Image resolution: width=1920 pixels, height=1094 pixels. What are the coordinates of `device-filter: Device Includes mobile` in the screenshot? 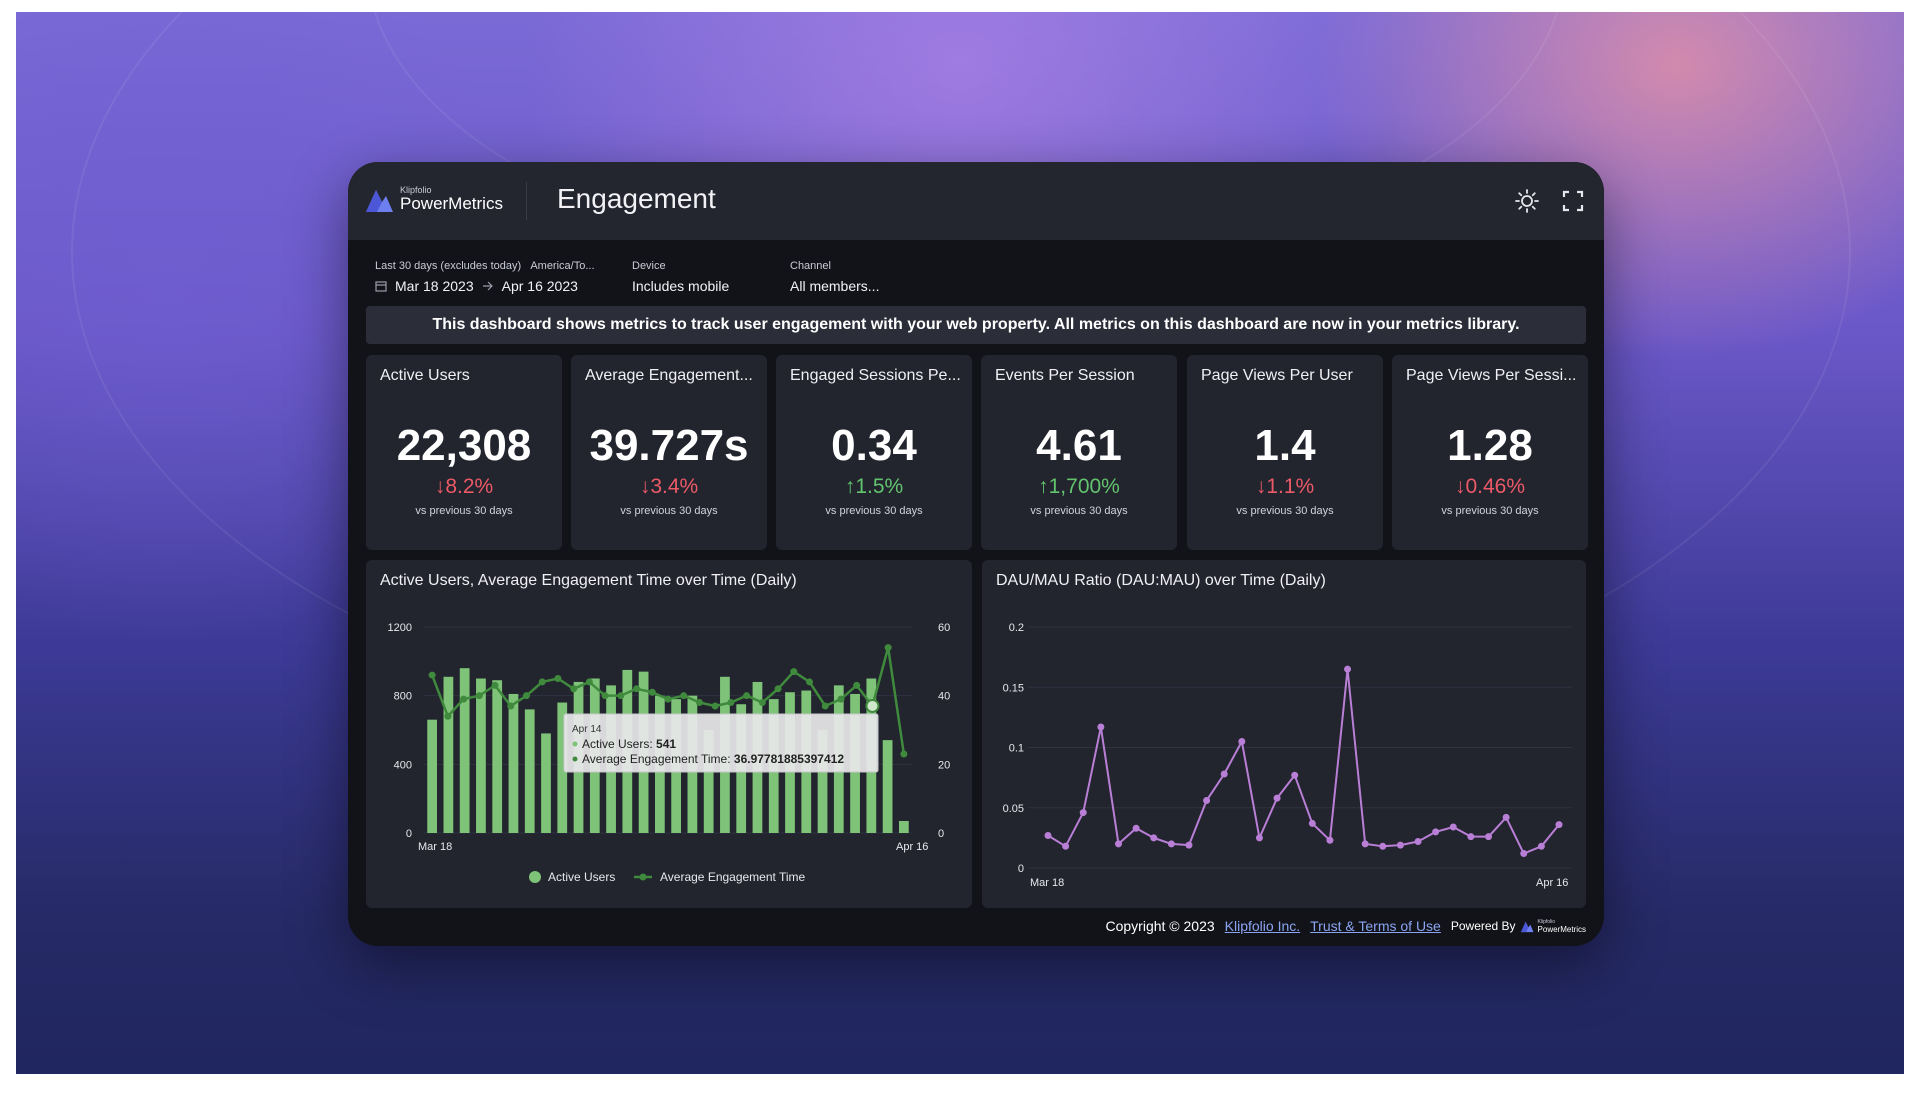 It's located at (680, 277).